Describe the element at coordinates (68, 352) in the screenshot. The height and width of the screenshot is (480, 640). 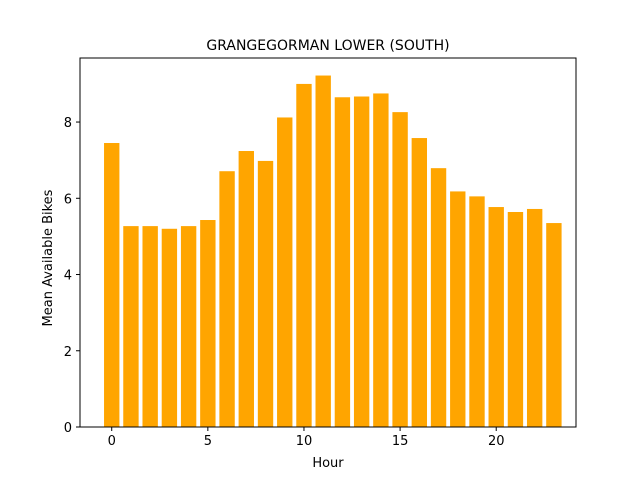
I see `y-tick-label: 2` at that location.